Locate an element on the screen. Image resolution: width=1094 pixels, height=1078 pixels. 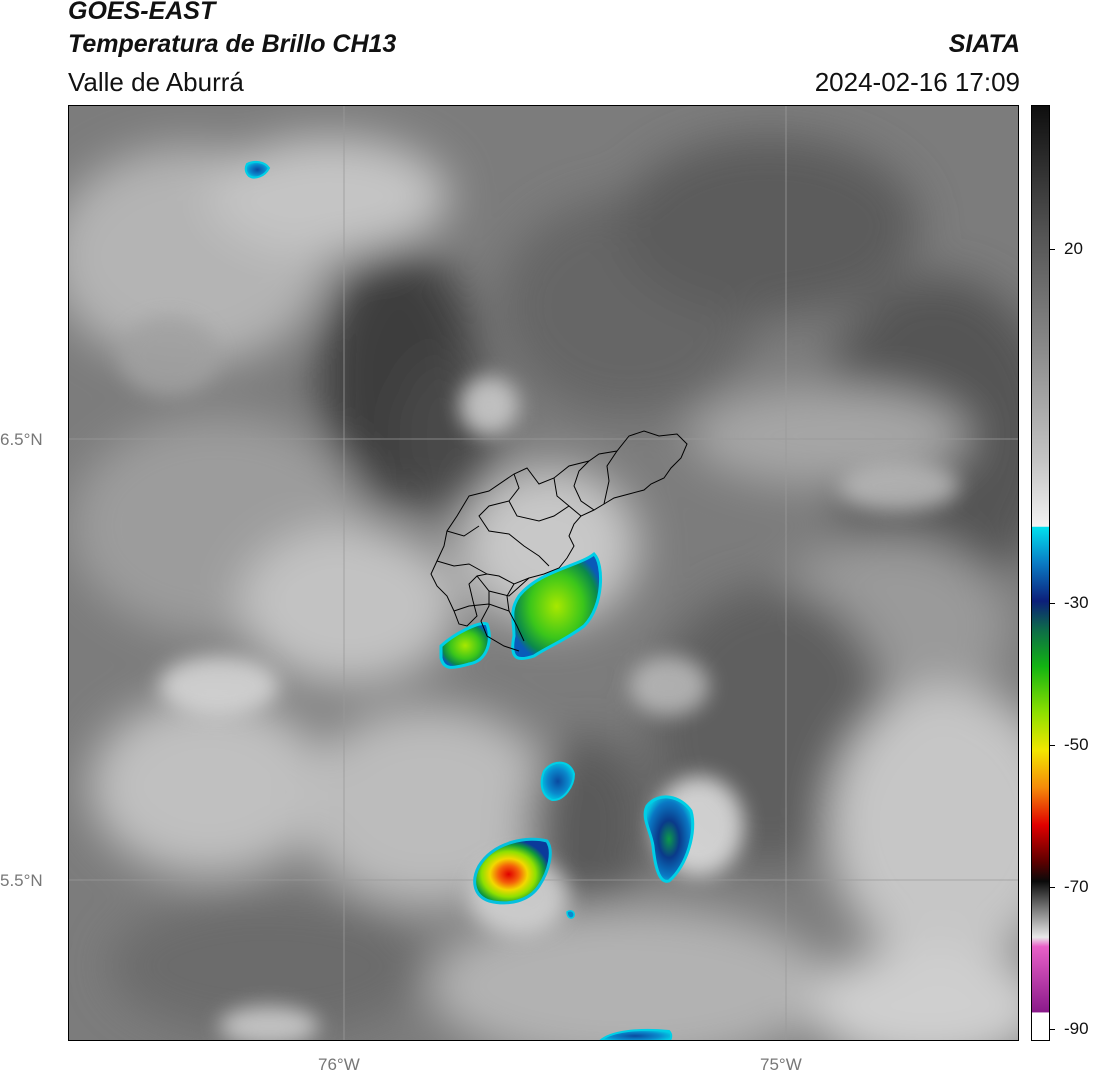
storm-cell-bottom-edge is located at coordinates (636, 1034).